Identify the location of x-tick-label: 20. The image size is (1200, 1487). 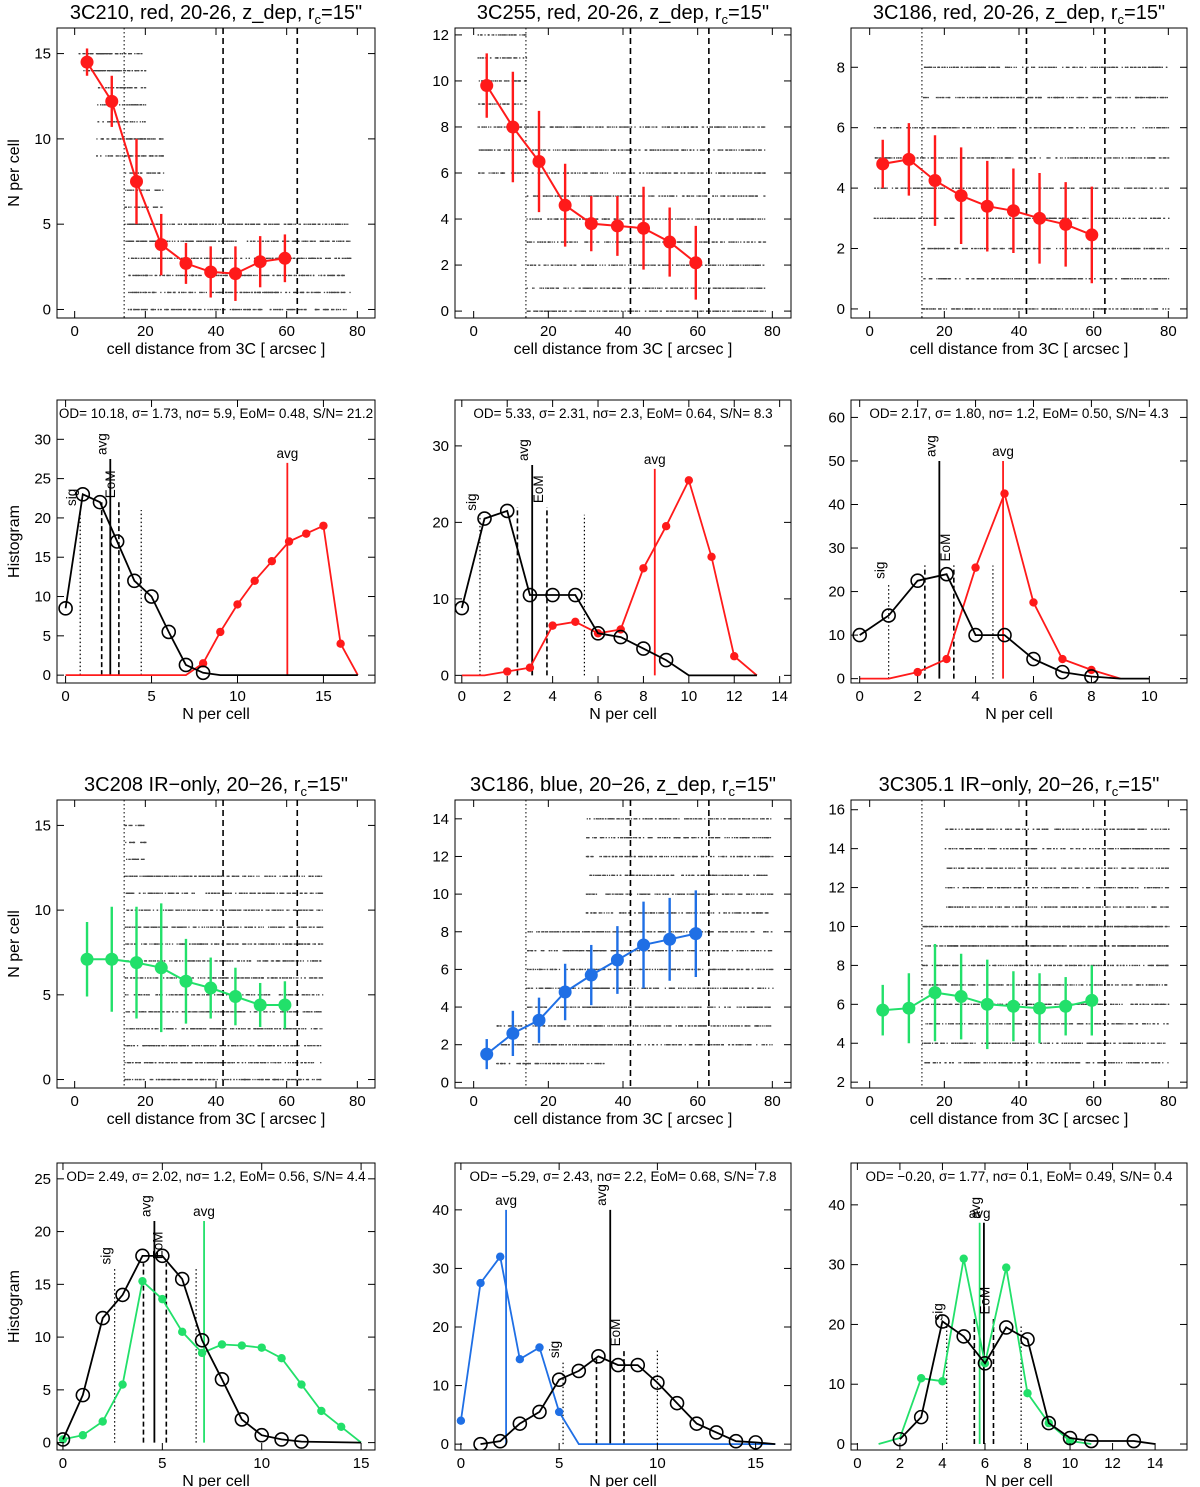
(145, 331).